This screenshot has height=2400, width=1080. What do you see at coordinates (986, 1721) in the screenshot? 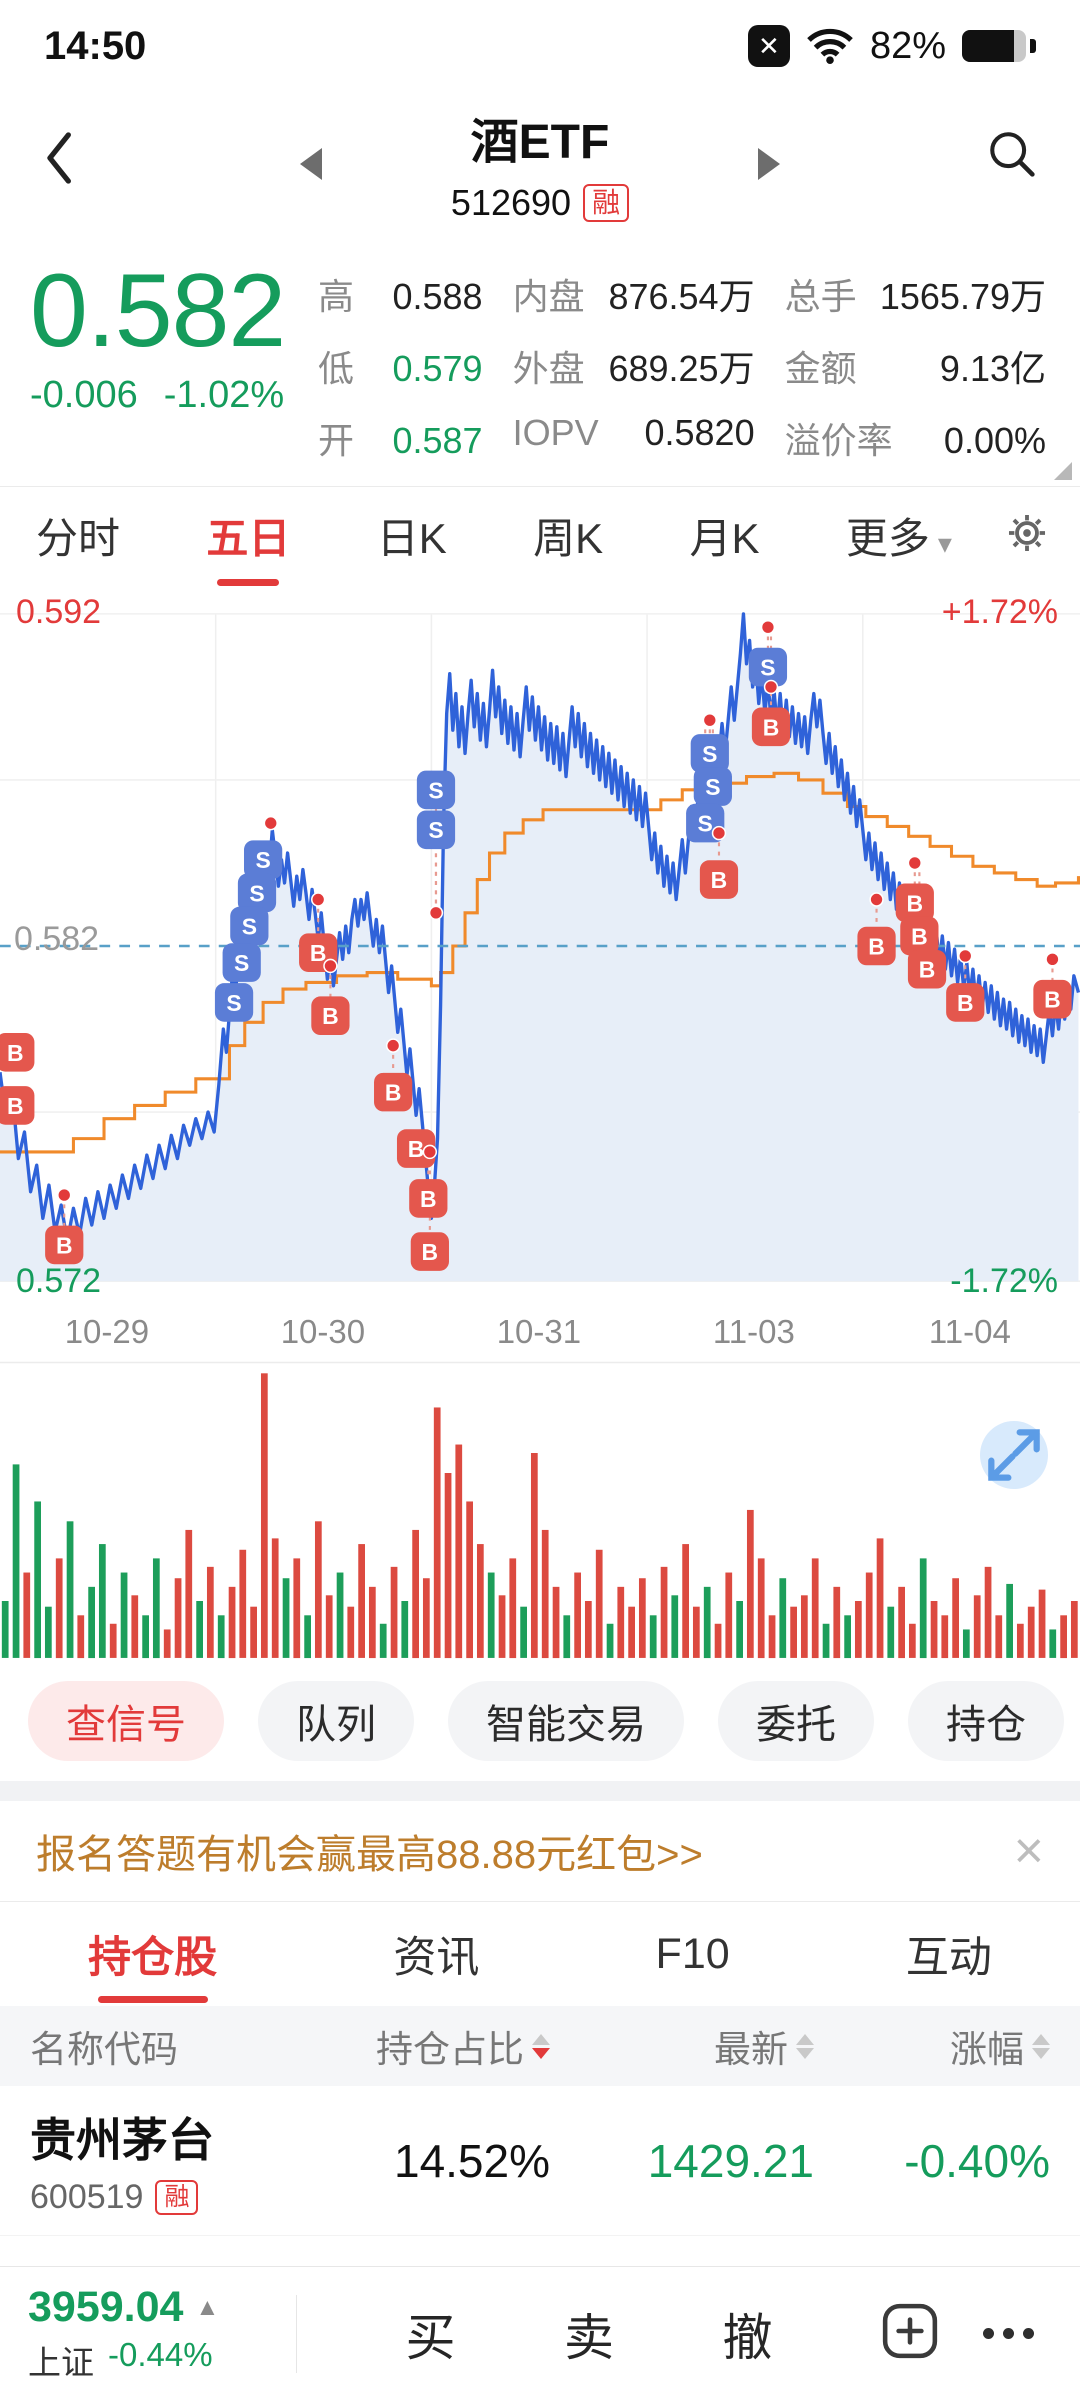
I see `pill-持仓: 持仓` at bounding box center [986, 1721].